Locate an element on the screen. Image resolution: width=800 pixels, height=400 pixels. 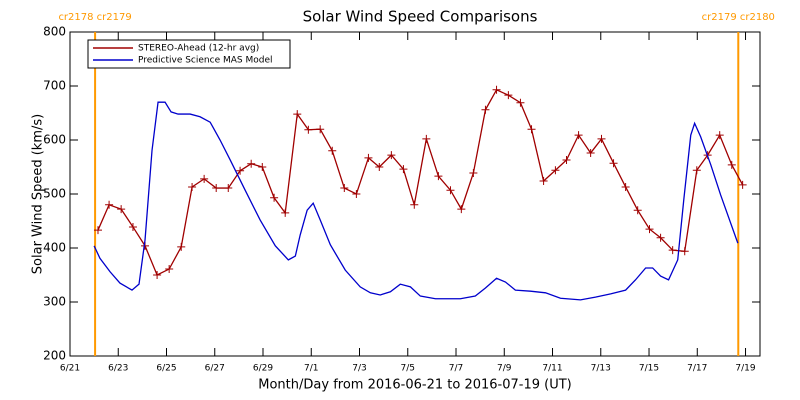
annotation: cr2178 cr2179 is located at coordinates (94, 17).